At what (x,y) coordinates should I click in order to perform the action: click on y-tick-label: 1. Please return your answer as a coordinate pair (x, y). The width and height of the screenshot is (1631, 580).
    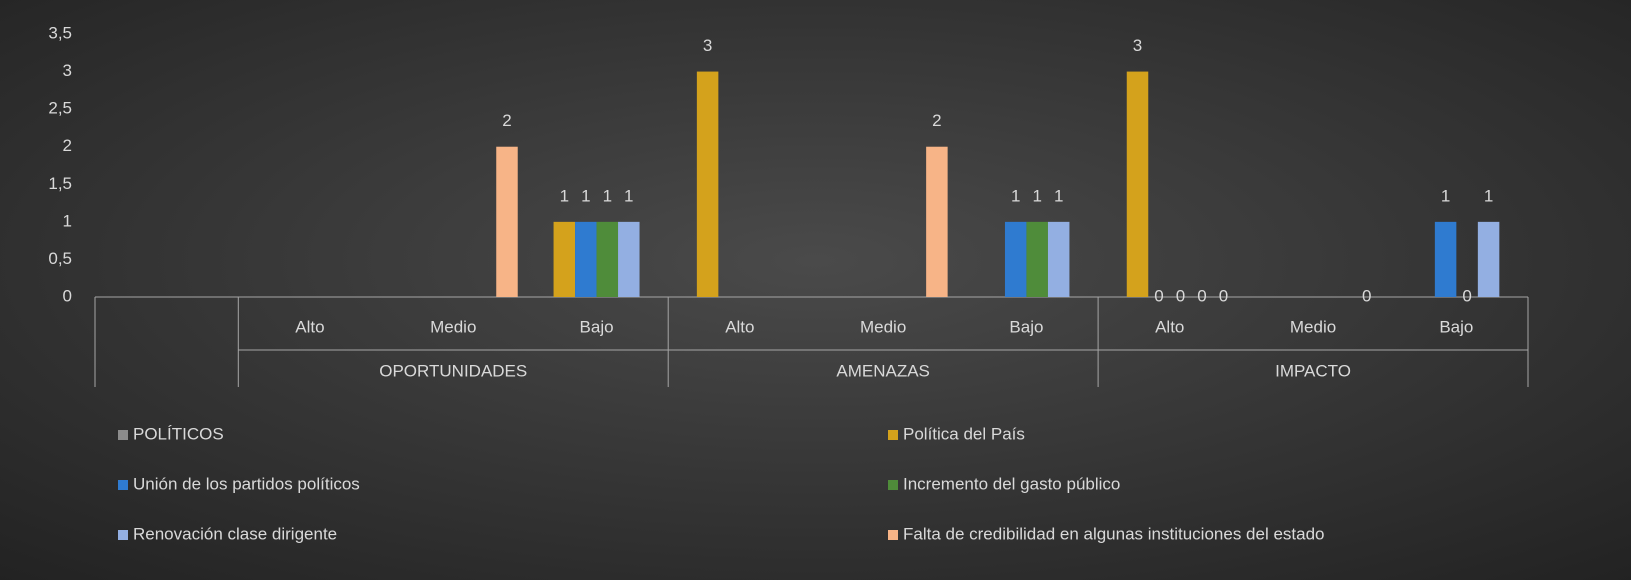
    Looking at the image, I should click on (67, 220).